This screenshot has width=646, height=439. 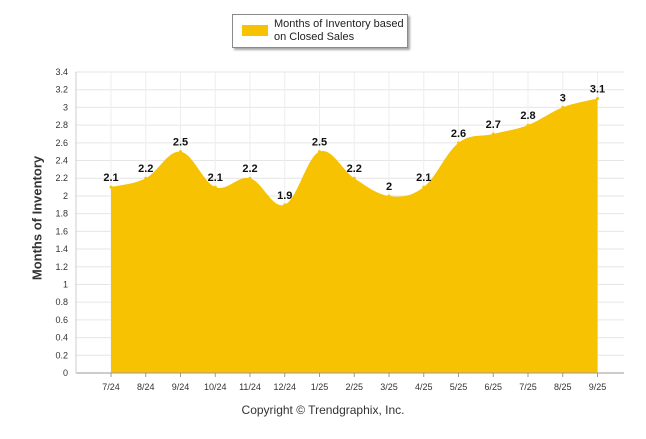 What do you see at coordinates (61, 125) in the screenshot?
I see `y-tick-label: 2.8` at bounding box center [61, 125].